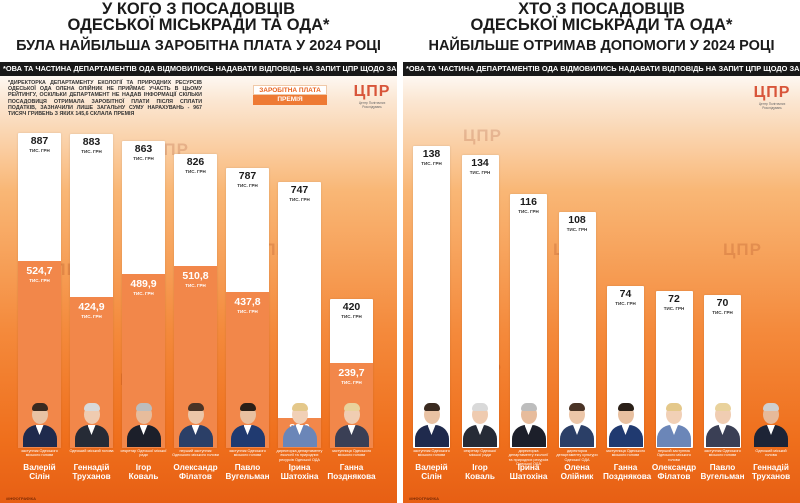 This screenshot has height=503, width=800. Describe the element at coordinates (195, 476) in the screenshot. I see `name-last-left-3: Філатов` at that location.